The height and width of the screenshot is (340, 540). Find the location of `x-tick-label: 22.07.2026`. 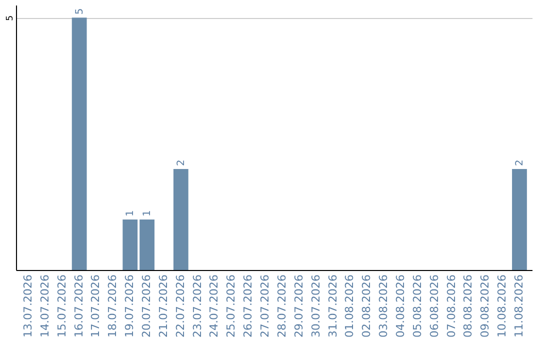

x-tick-label: 22.07.2026 is located at coordinates (180, 306).